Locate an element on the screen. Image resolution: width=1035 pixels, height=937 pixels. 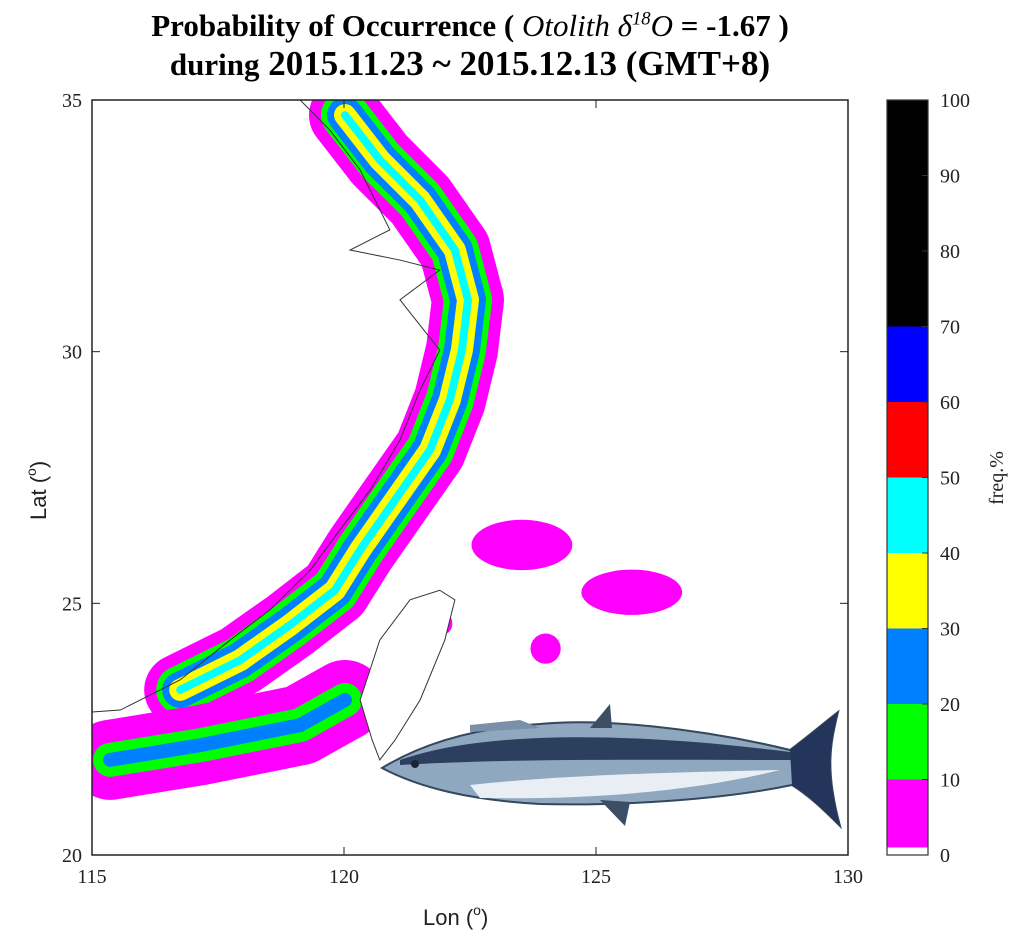
title-otolith: Otolith δ is located at coordinates (576, 25).